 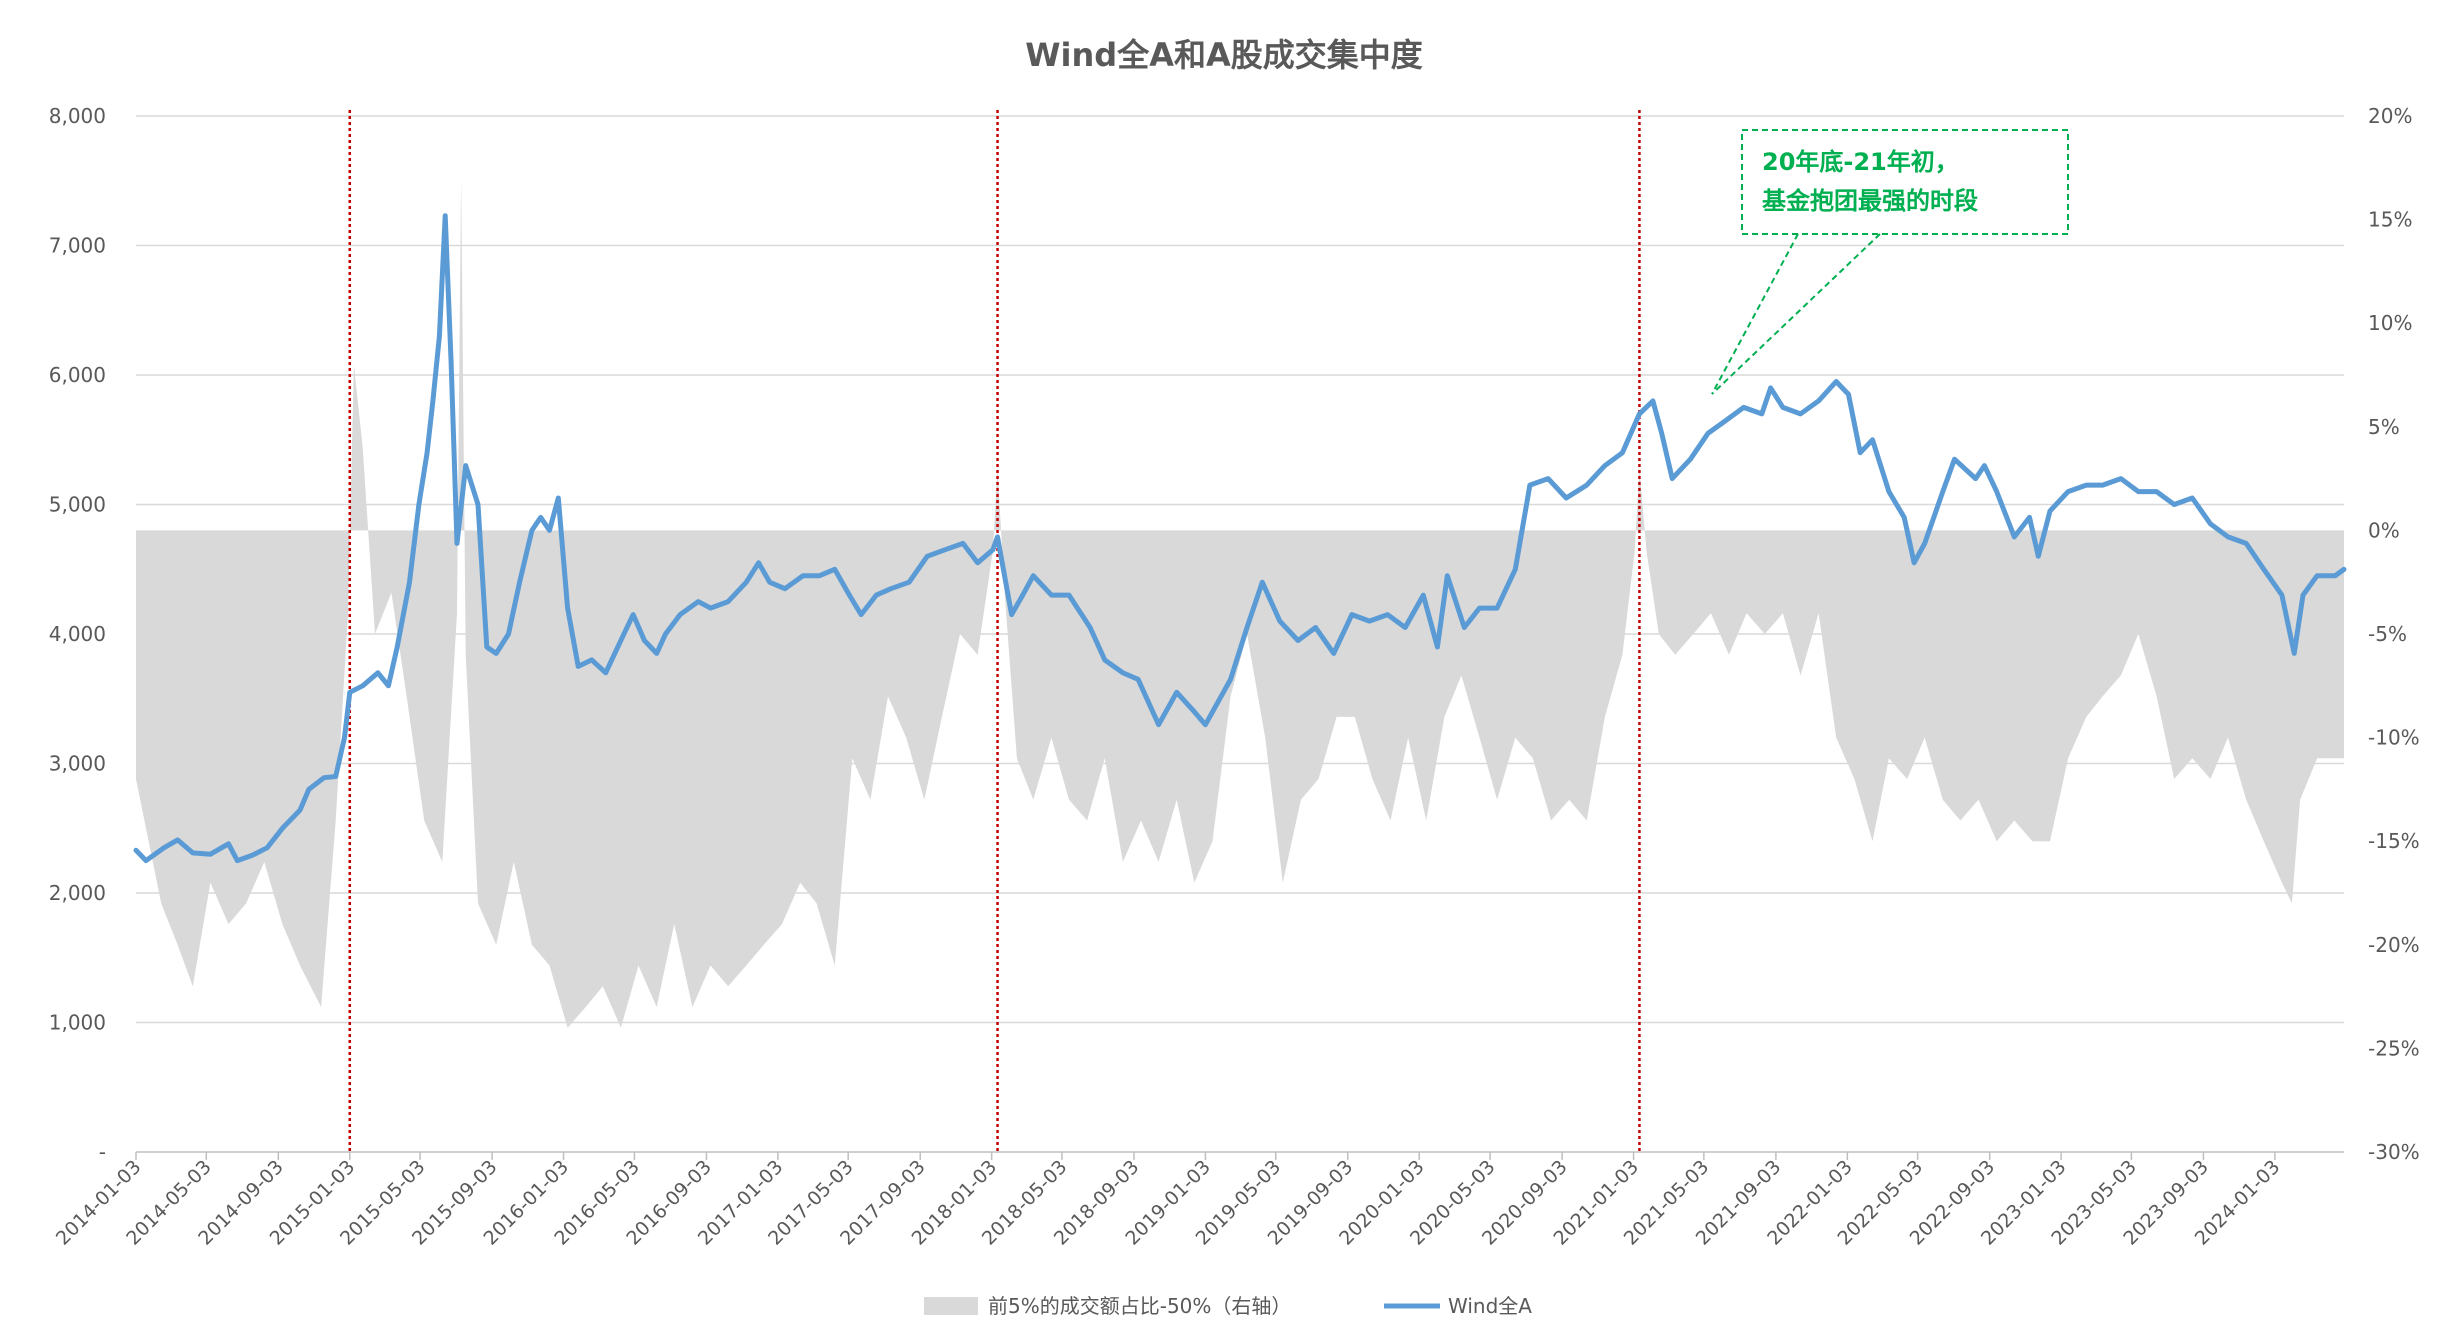 I want to click on chart-title: Wind全A和A股成交集中度, so click(x=1224, y=55).